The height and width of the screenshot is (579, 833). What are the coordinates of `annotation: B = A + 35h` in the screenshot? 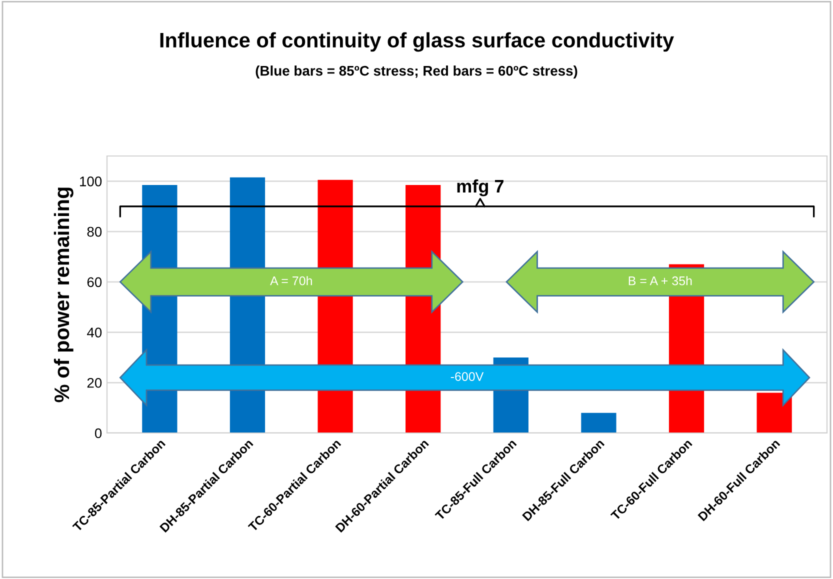 It's located at (660, 281).